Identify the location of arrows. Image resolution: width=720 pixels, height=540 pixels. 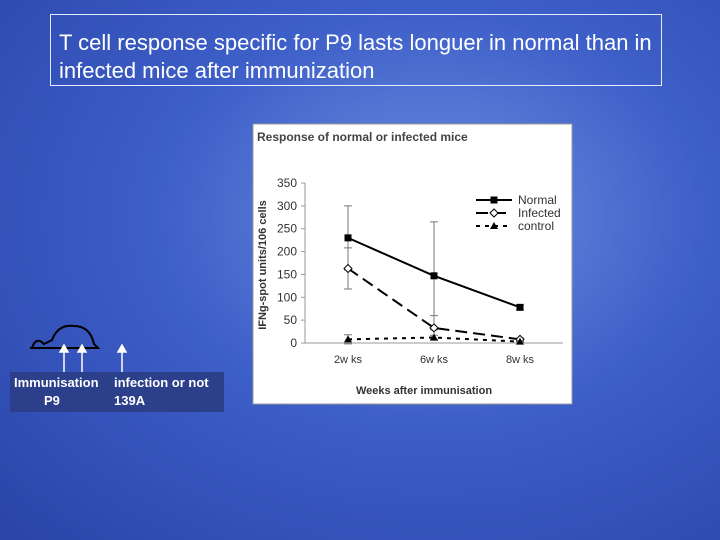
(93, 357).